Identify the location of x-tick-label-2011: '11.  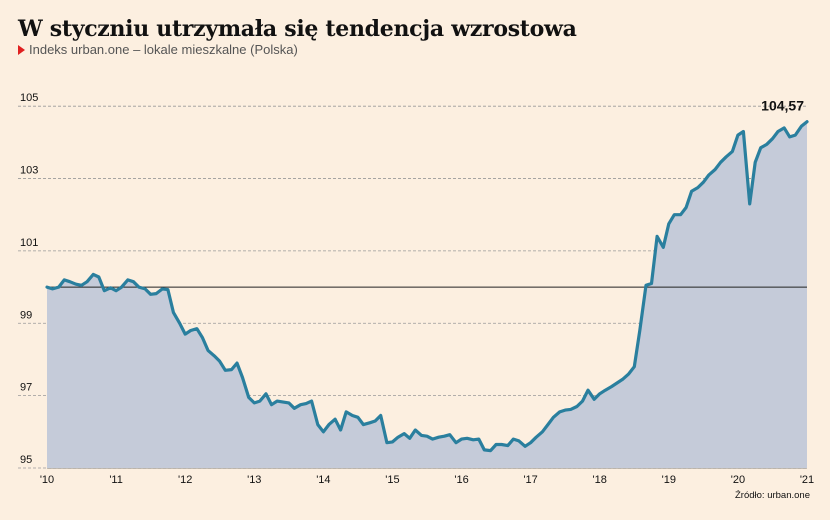
(116, 480).